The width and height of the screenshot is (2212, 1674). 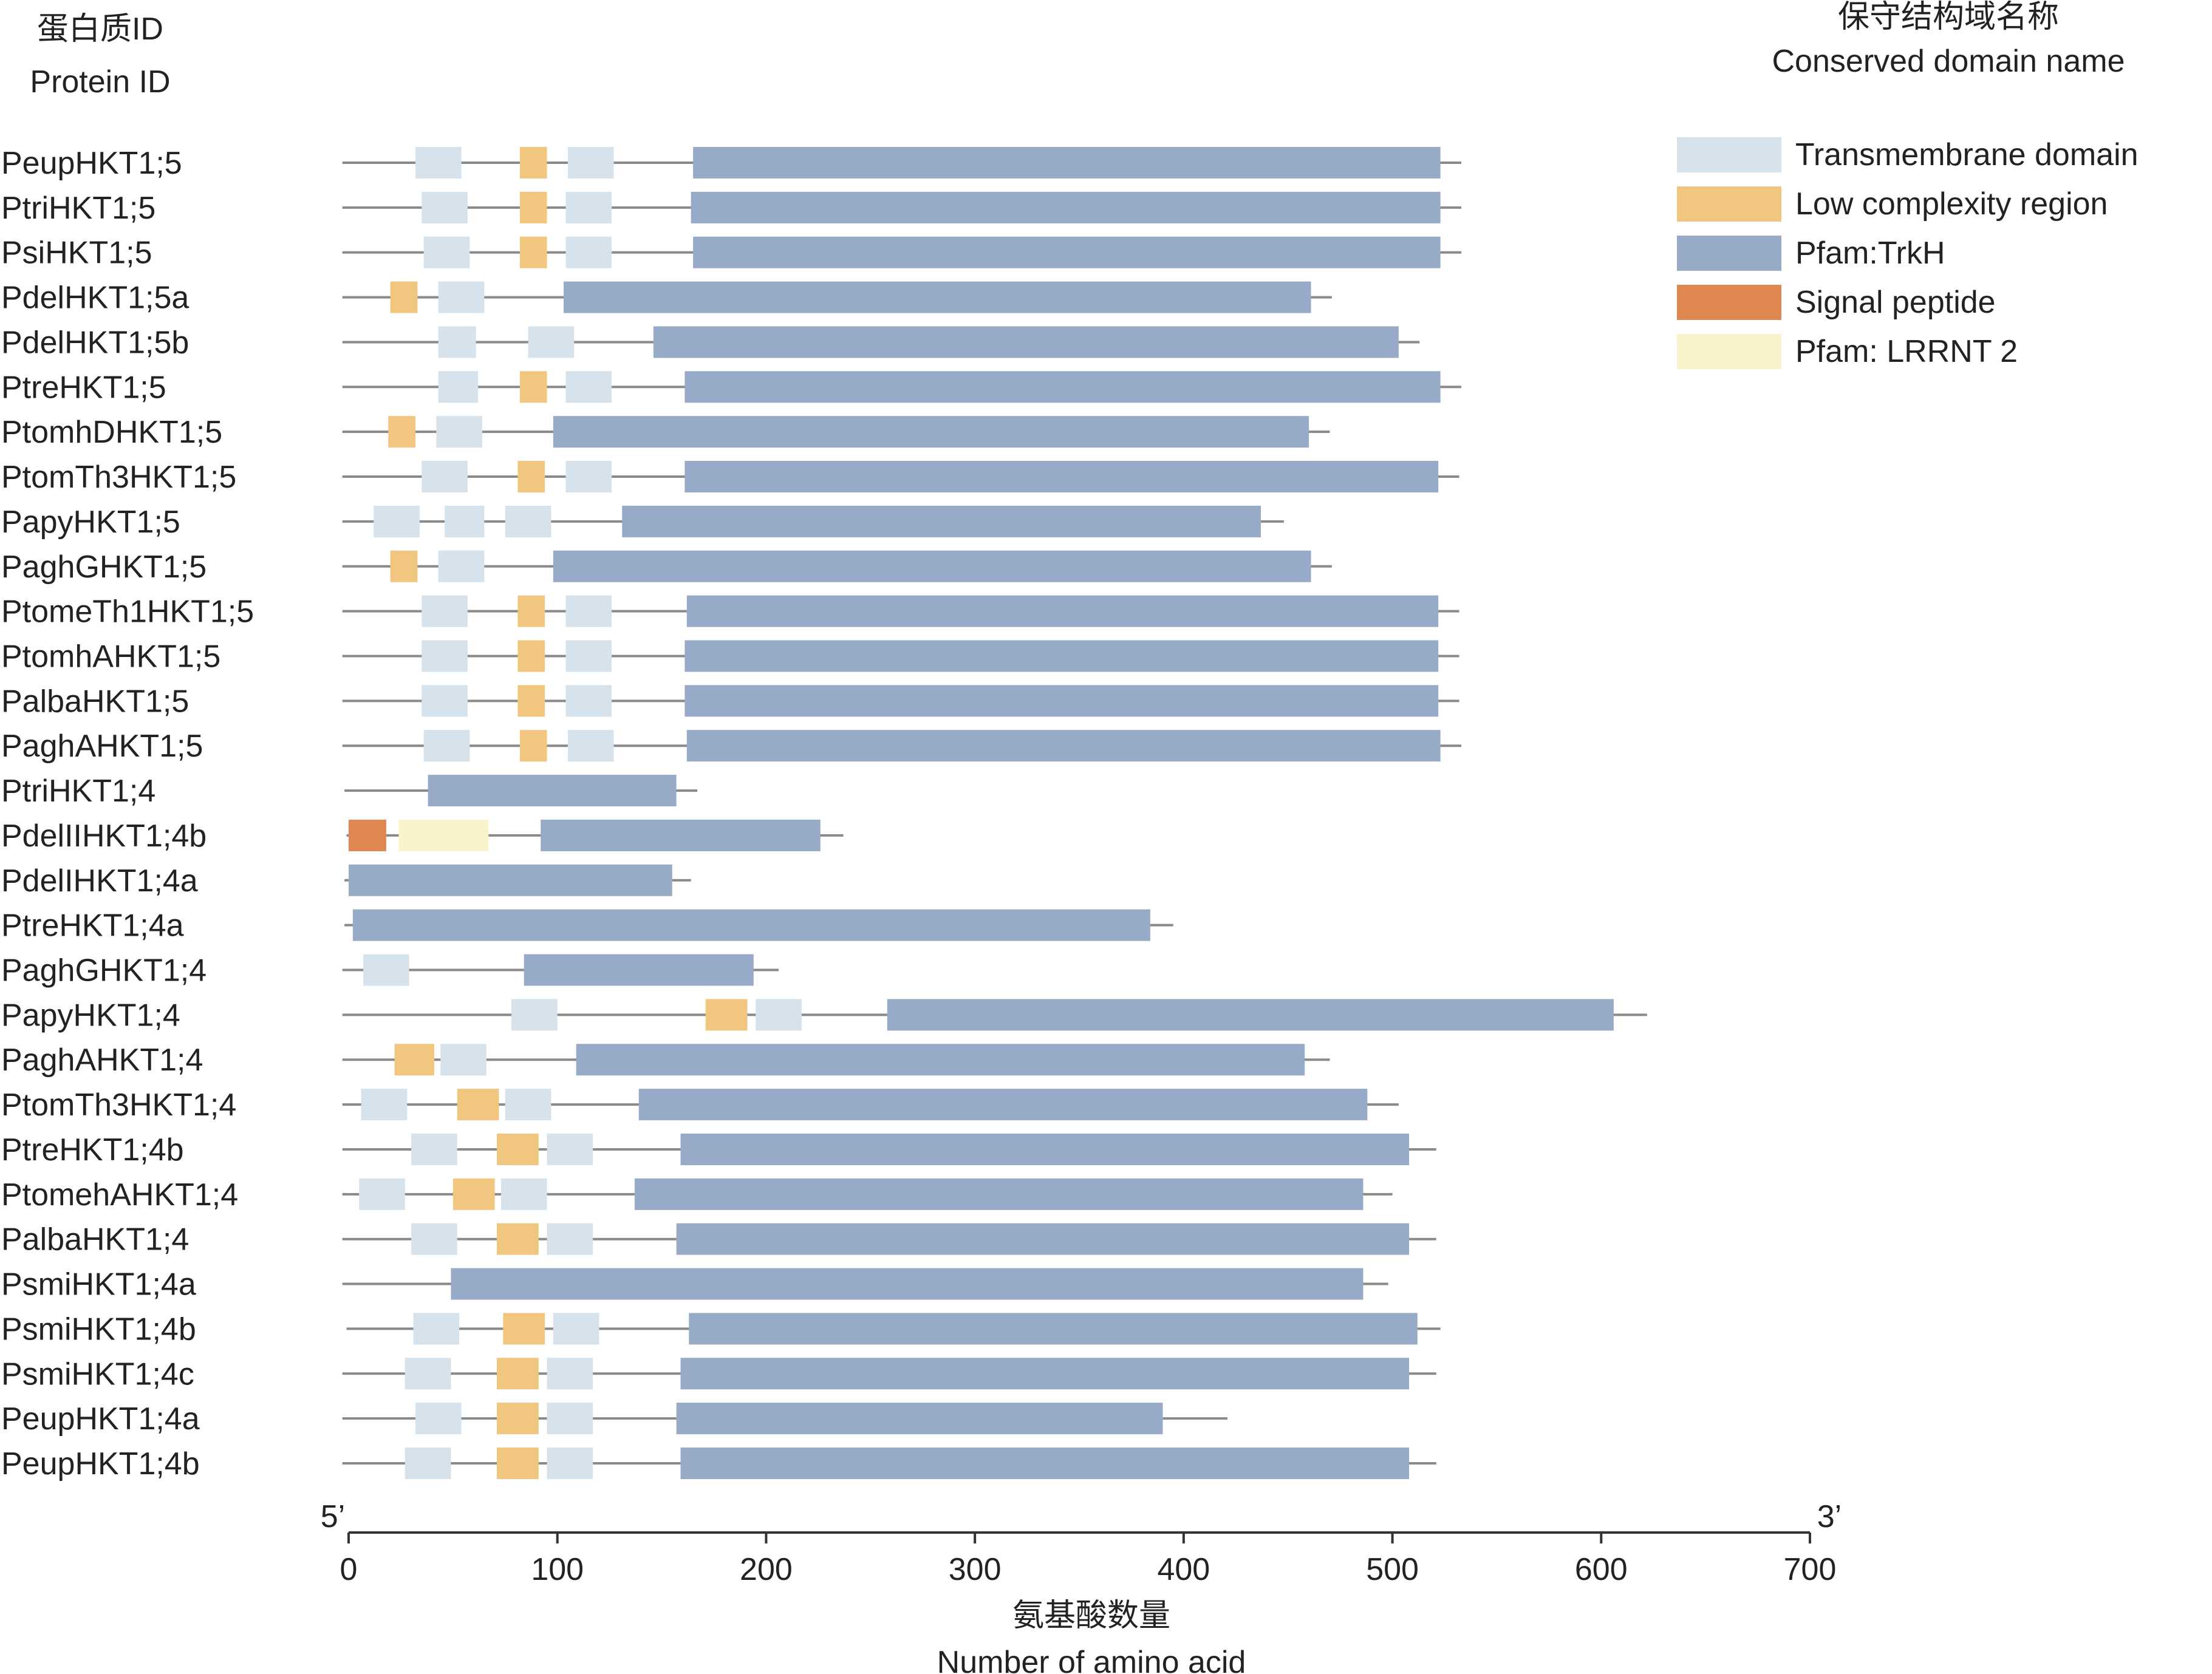 What do you see at coordinates (99, 881) in the screenshot?
I see `protein-id-label: PdelIHKT1;4a` at bounding box center [99, 881].